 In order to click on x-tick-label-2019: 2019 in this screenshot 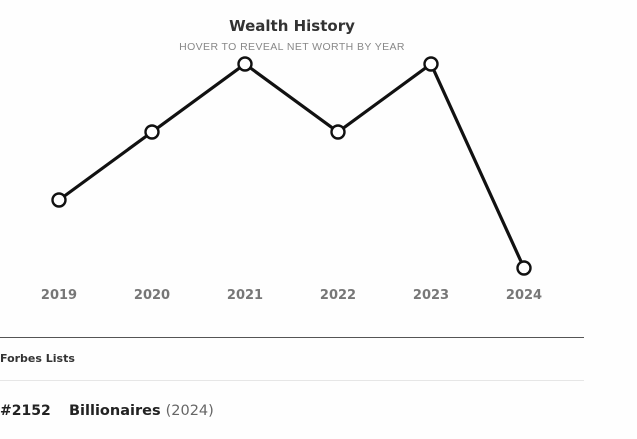, I will do `click(59, 295)`.